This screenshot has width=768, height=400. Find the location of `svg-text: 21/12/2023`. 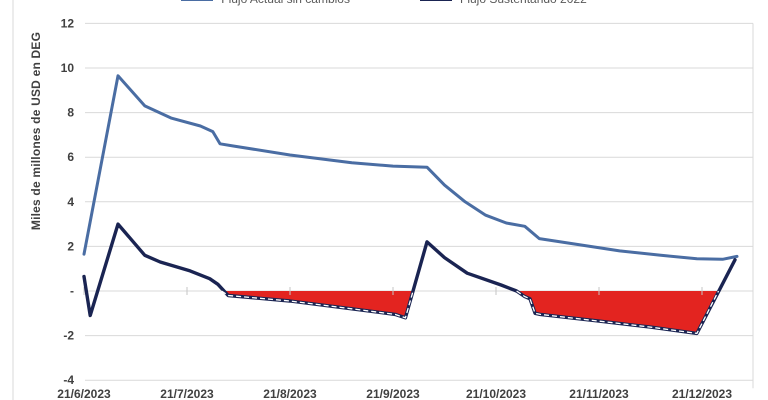

svg-text: 21/12/2023 is located at coordinates (702, 393).